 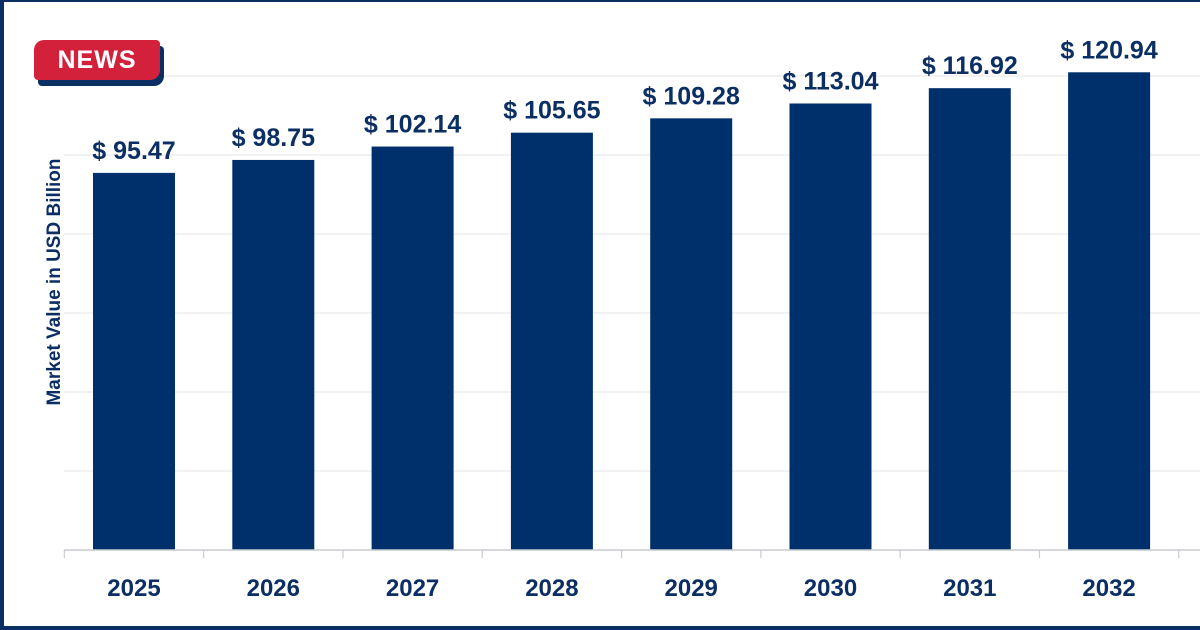 What do you see at coordinates (273, 354) in the screenshot?
I see `bar-2026` at bounding box center [273, 354].